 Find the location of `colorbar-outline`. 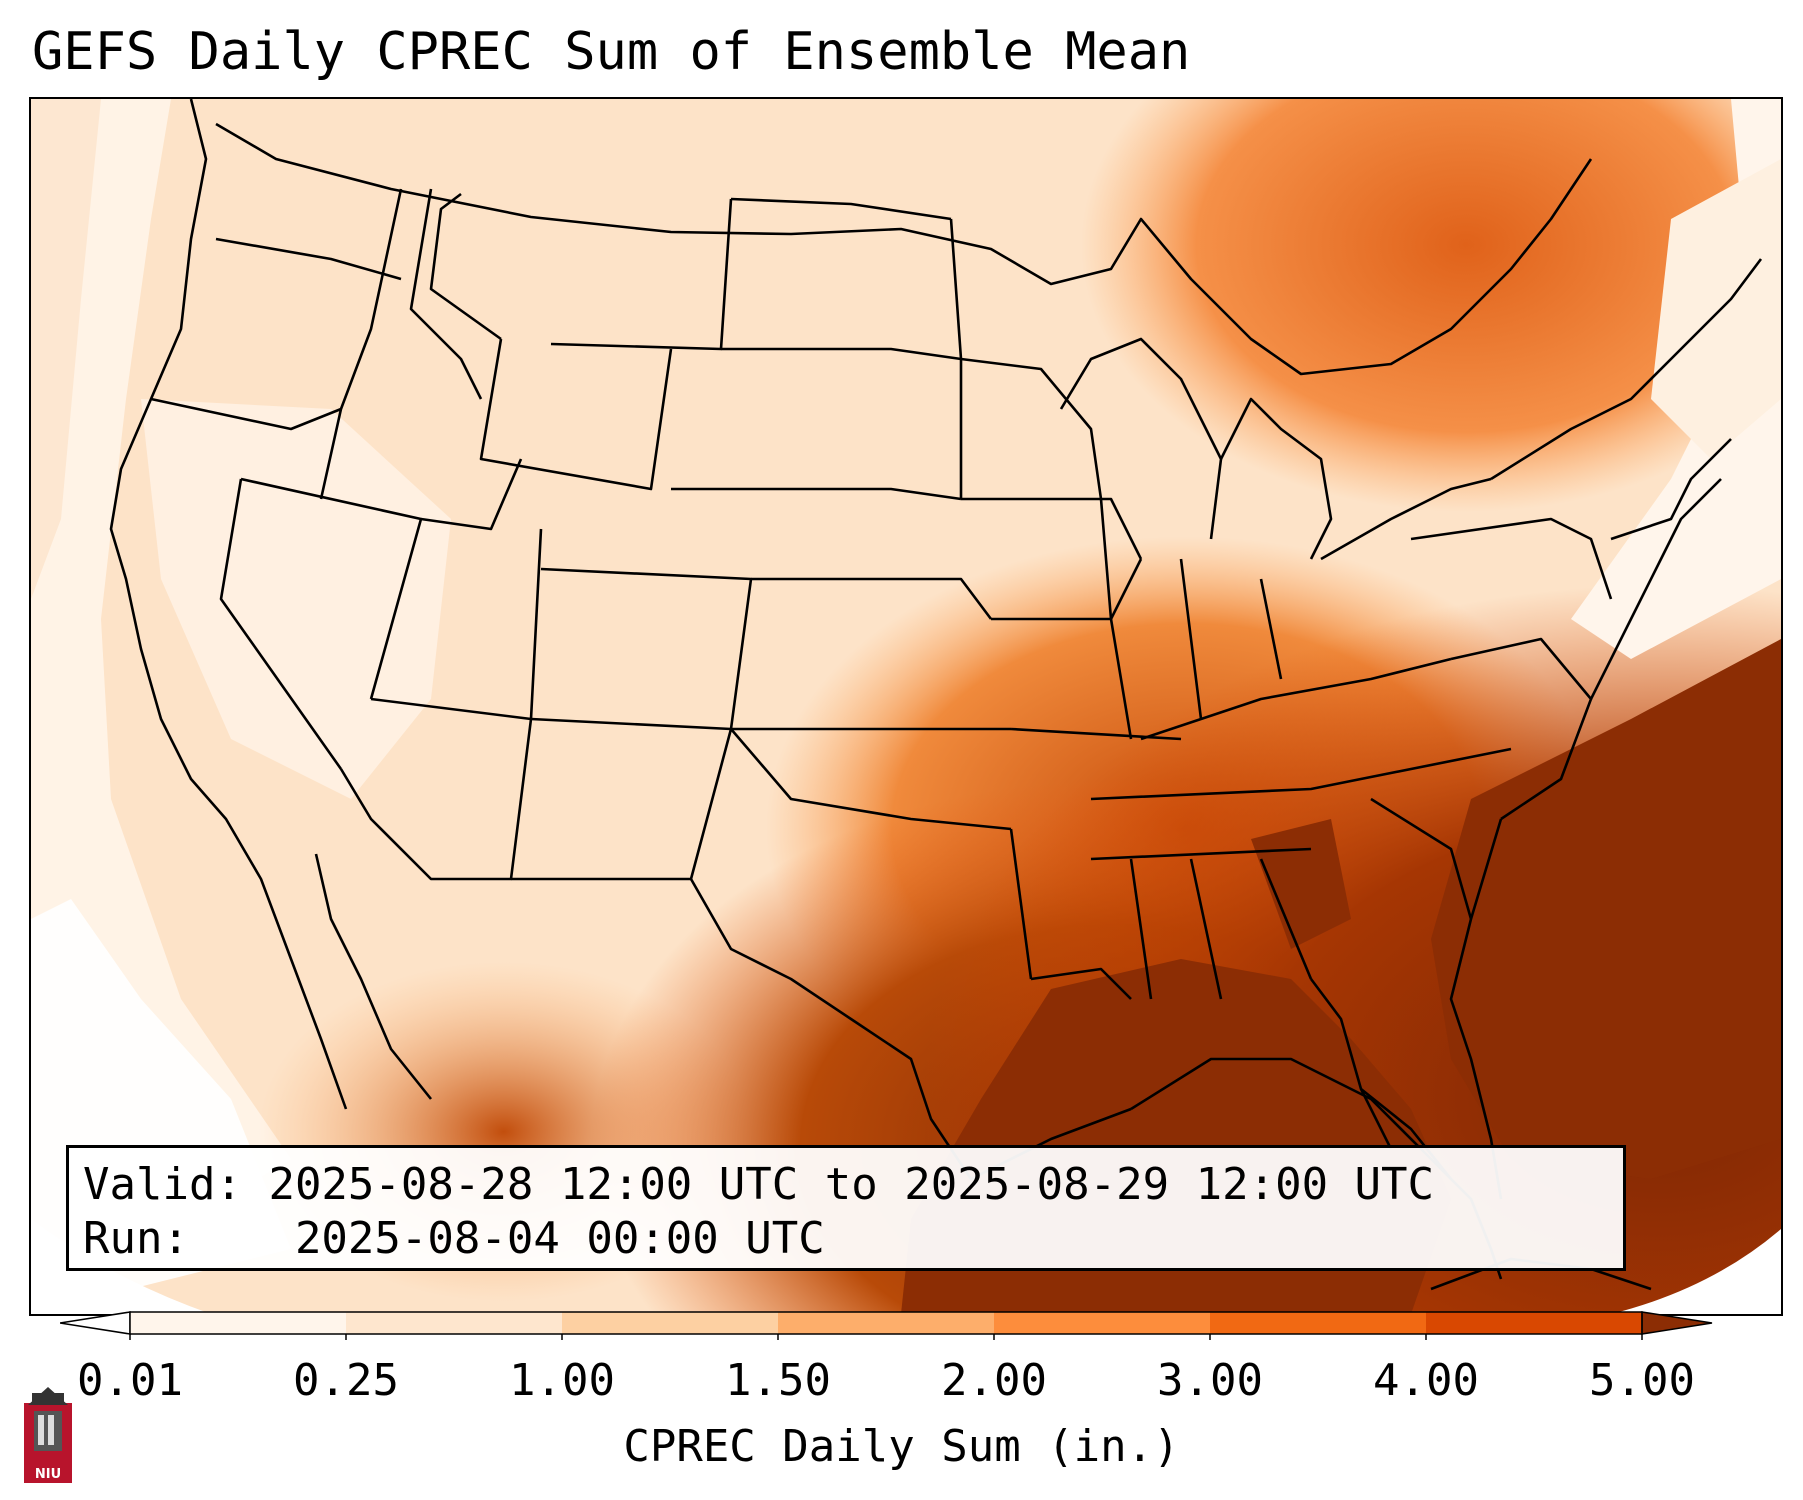

colorbar-outline is located at coordinates (886, 1323).